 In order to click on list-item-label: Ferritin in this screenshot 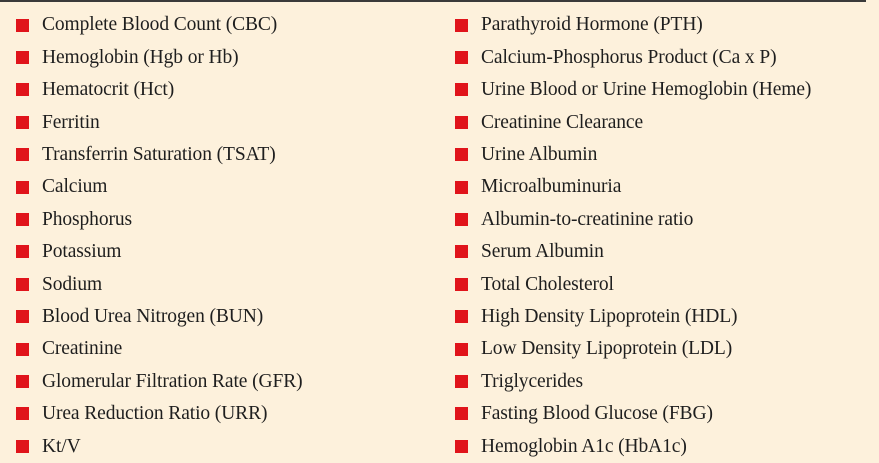, I will do `click(71, 122)`.